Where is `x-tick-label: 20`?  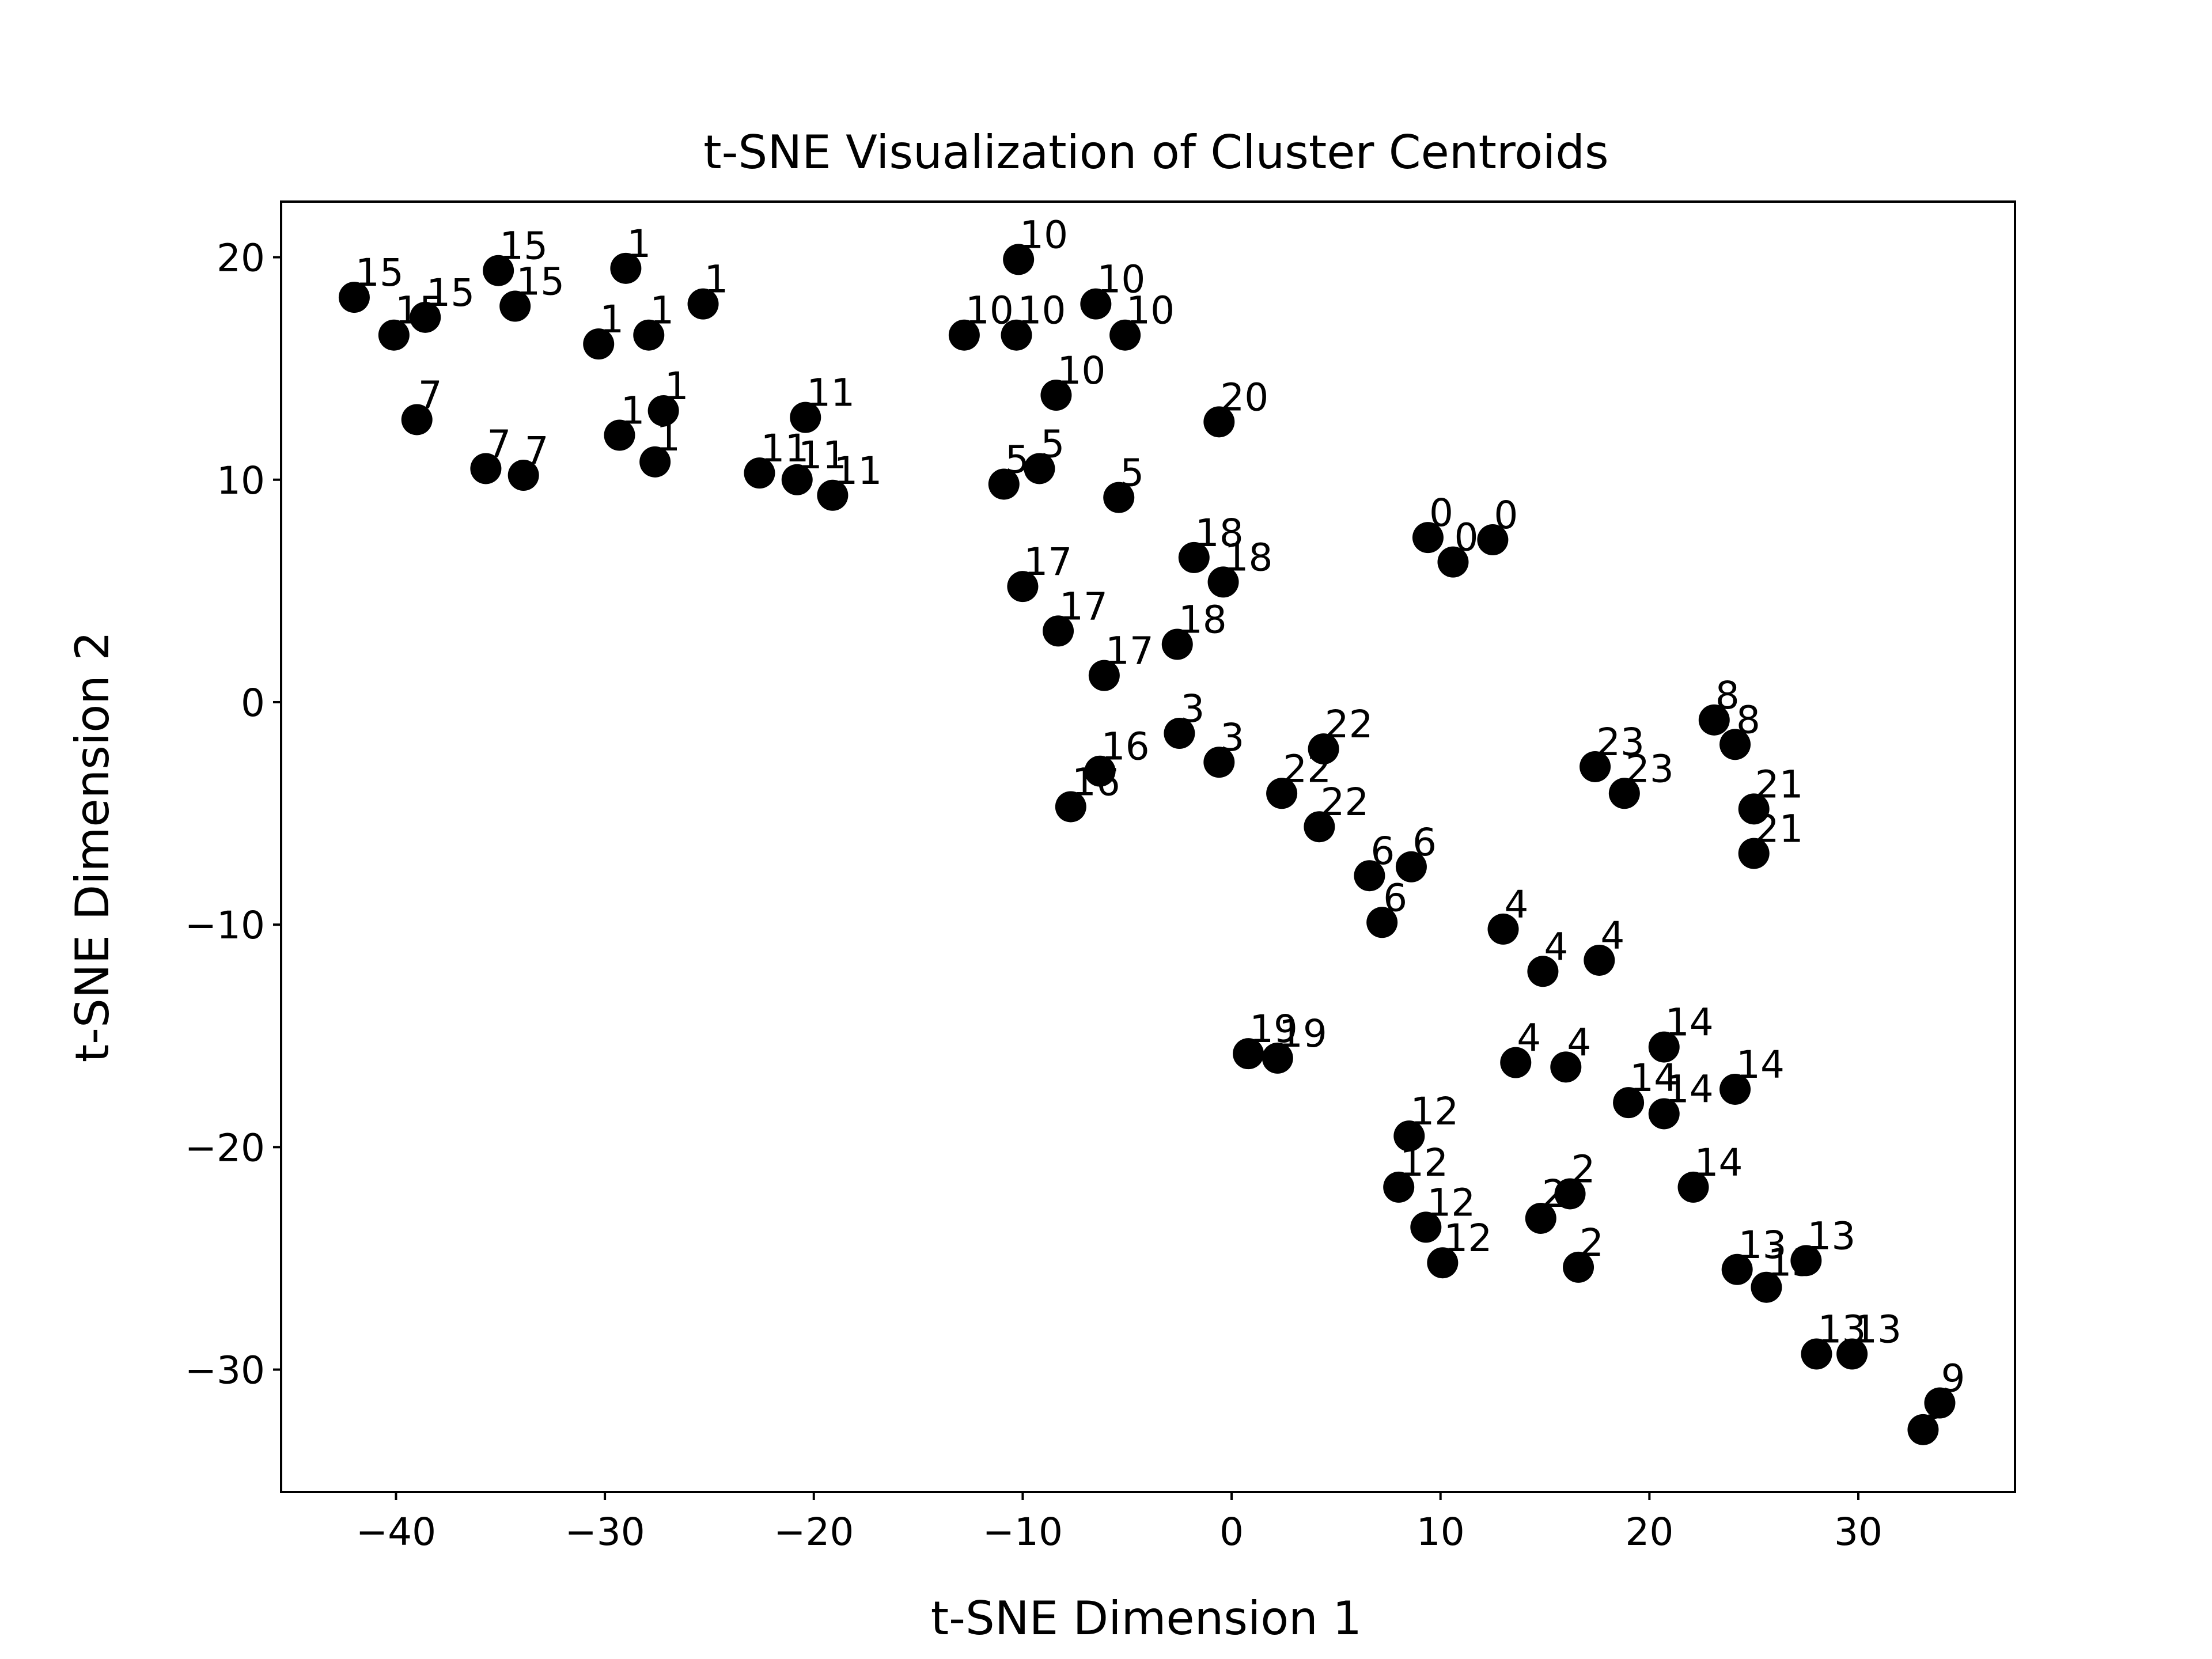
x-tick-label: 20 is located at coordinates (1649, 1532).